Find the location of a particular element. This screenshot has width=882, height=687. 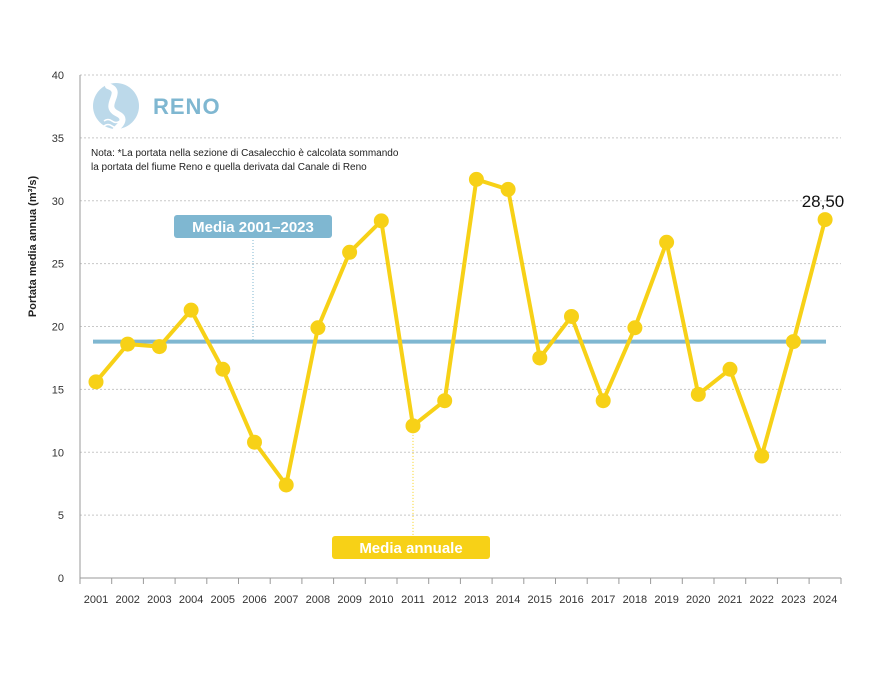

y-tick-label: 15 is located at coordinates (58, 390).